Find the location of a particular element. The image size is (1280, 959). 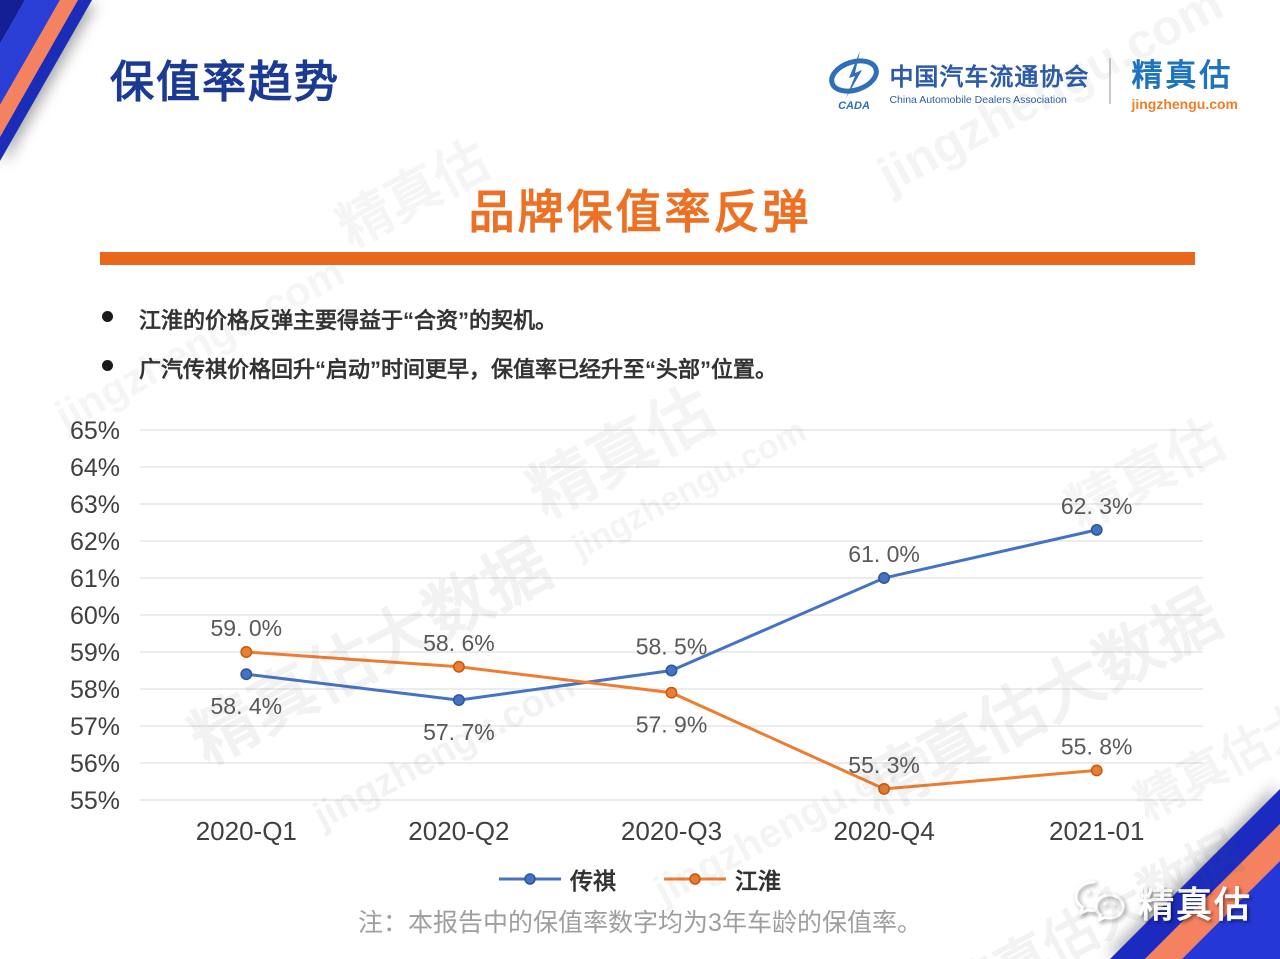

data-label: 58. 4% is located at coordinates (246, 706).